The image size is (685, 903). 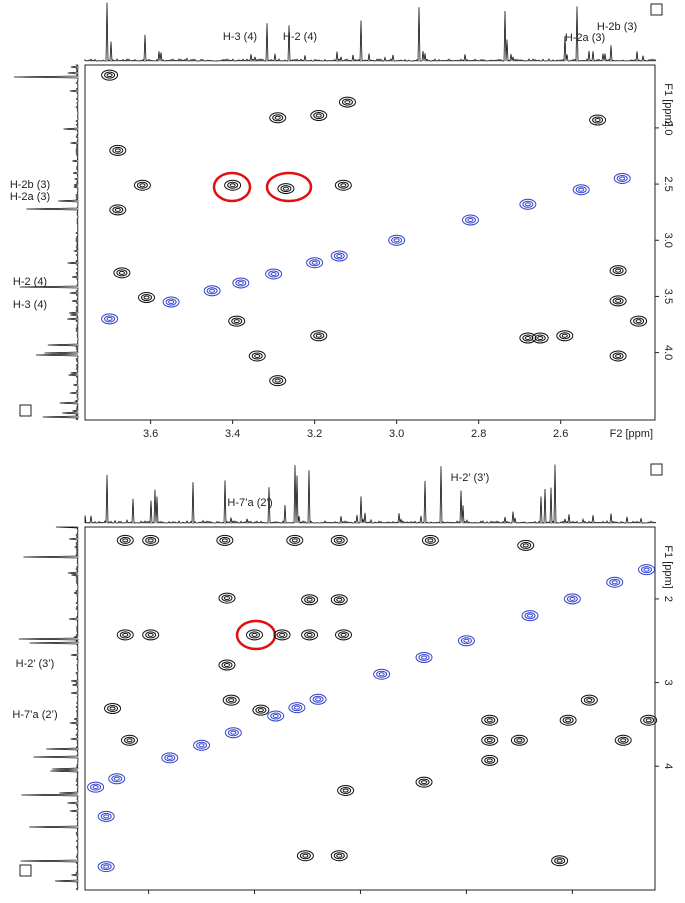 I want to click on x-tick-label: 2.8, so click(x=478, y=434).